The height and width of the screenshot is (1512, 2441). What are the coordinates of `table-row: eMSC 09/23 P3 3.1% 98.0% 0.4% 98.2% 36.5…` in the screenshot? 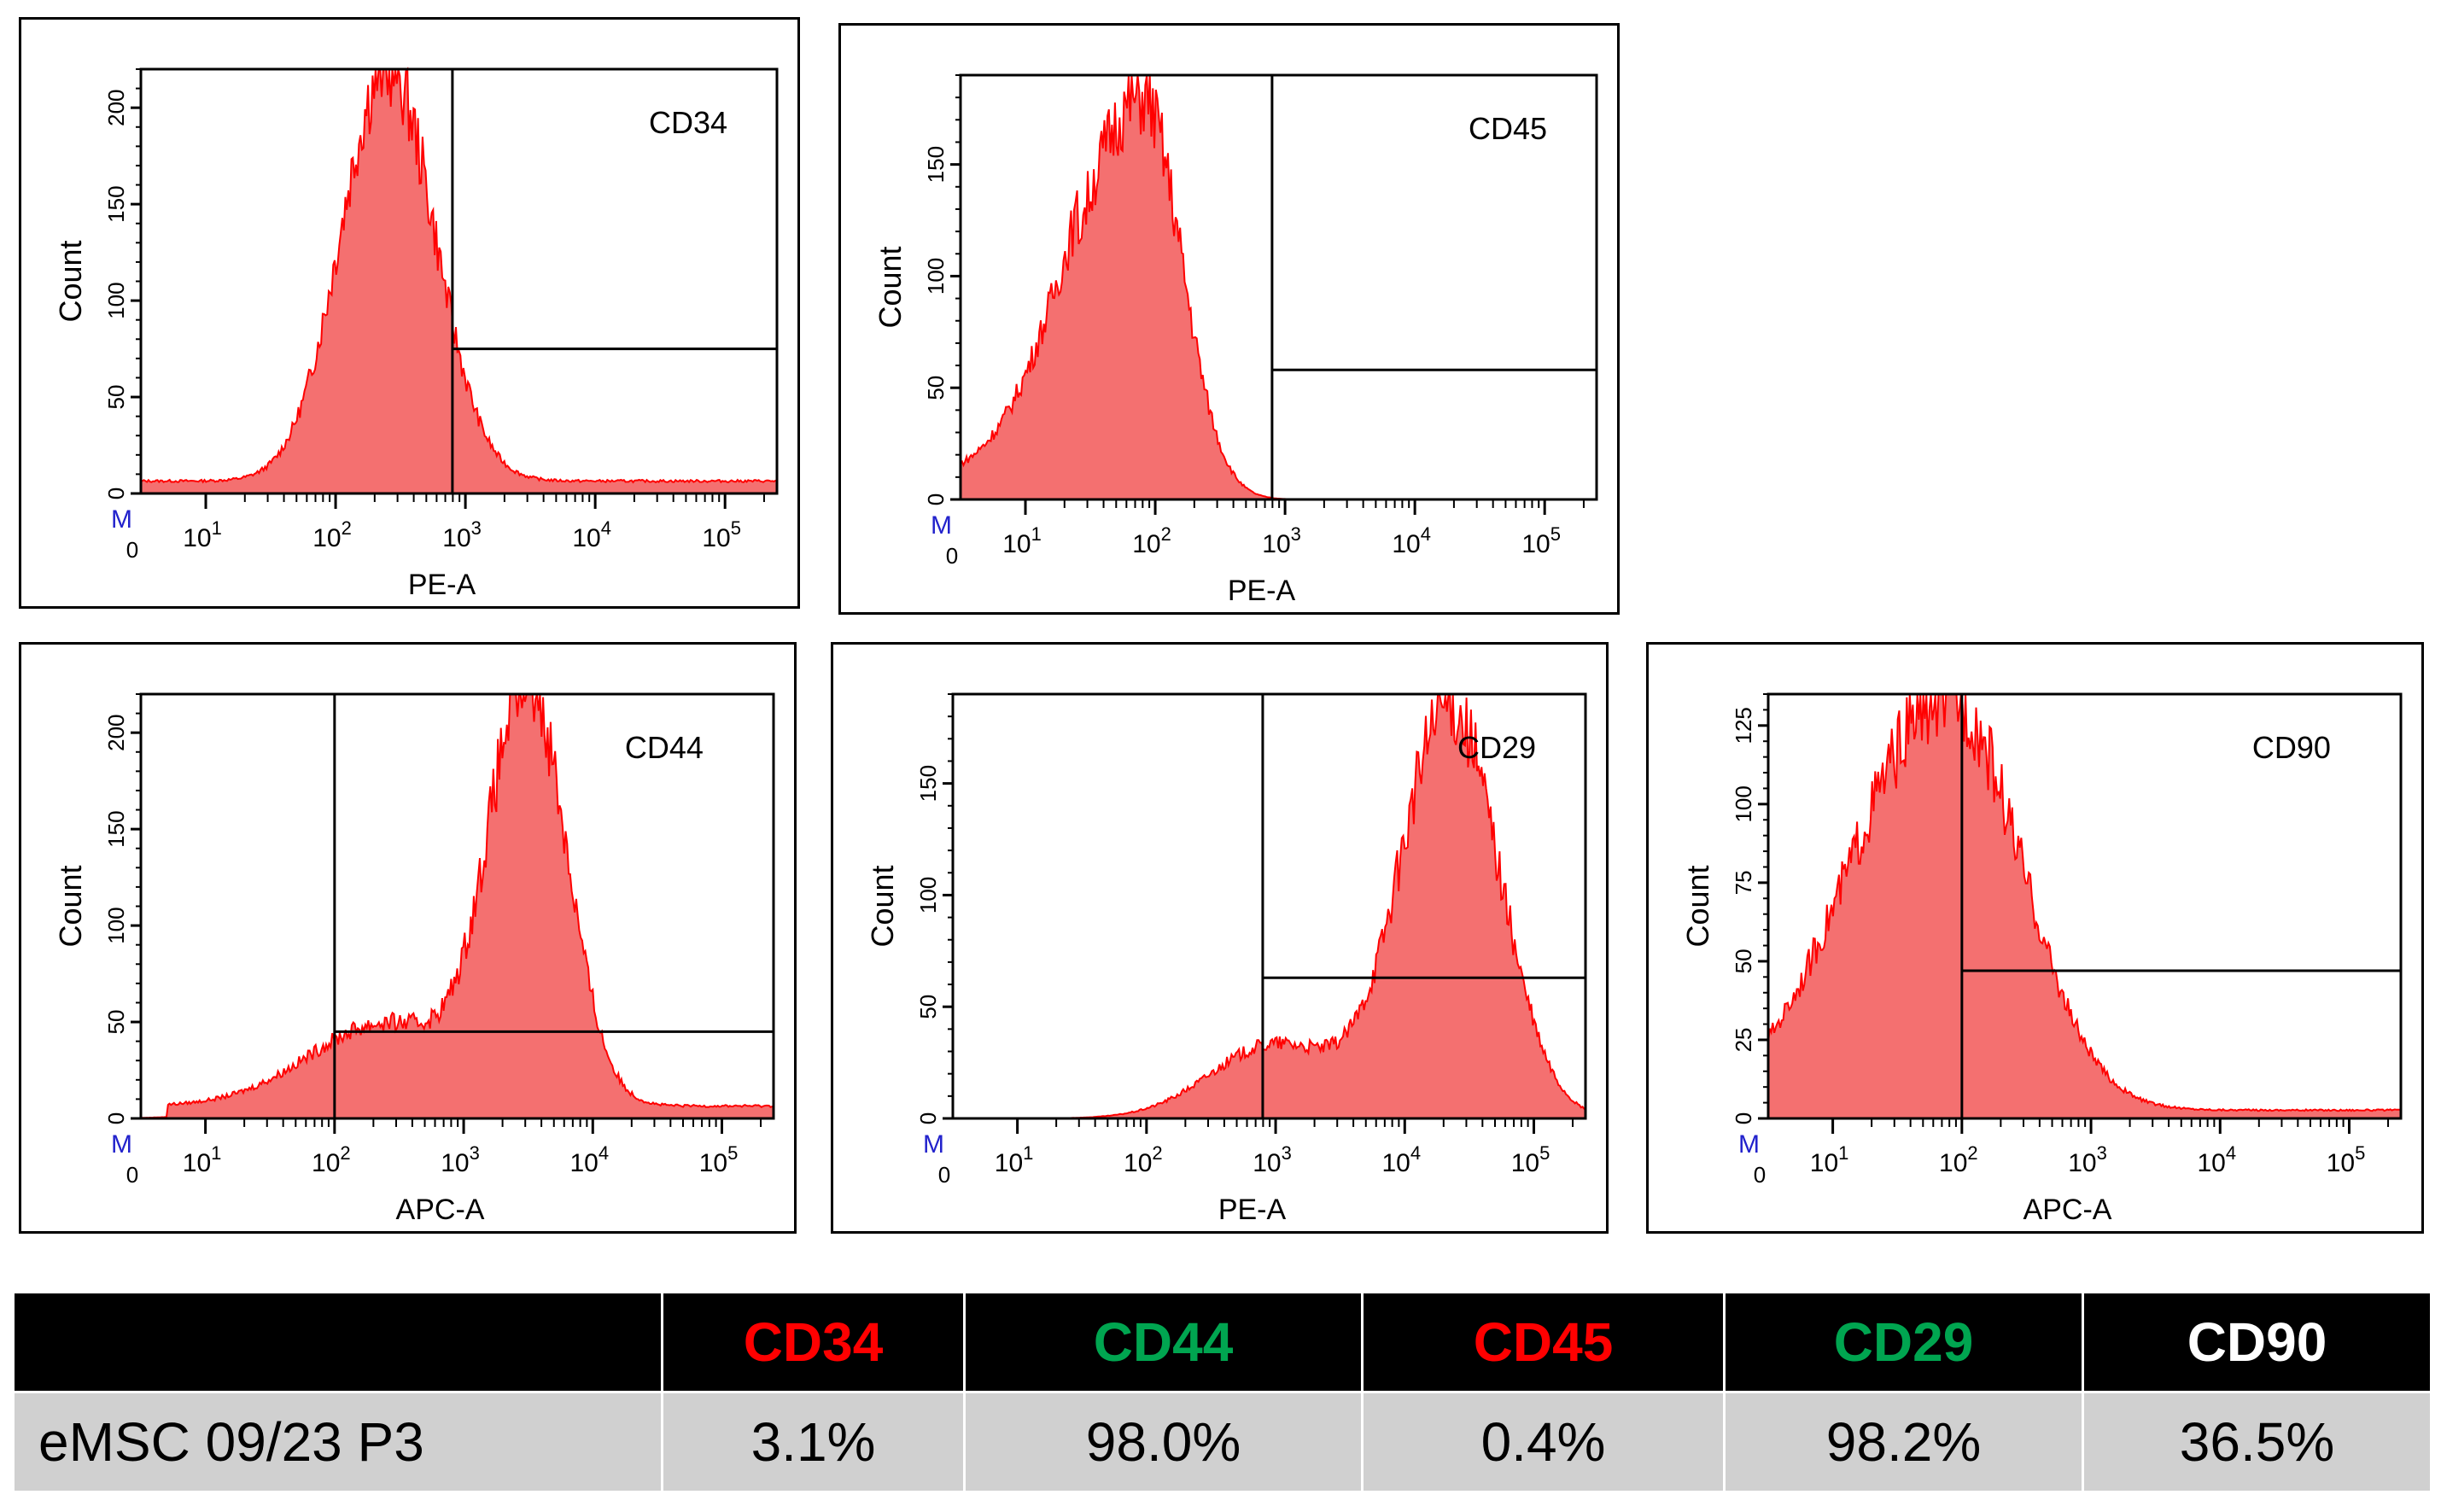 It's located at (1222, 1442).